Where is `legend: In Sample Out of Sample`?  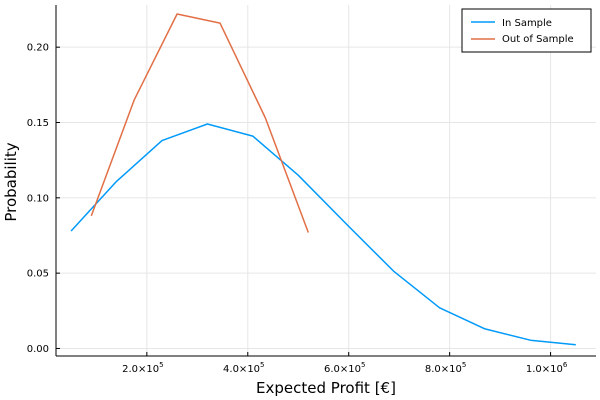
legend: In Sample Out of Sample is located at coordinates (526, 30).